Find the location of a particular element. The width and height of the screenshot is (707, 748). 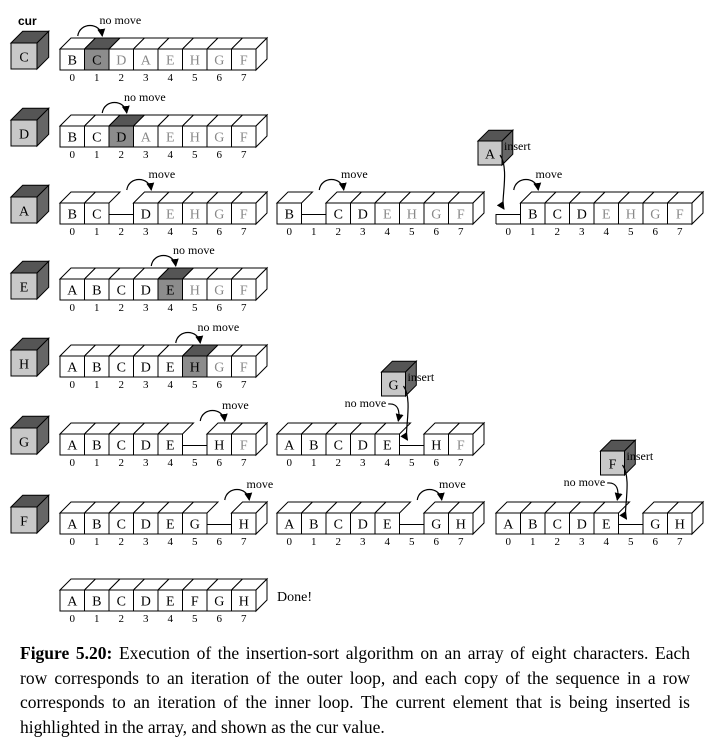

cur-cube: F is located at coordinates (29, 514).